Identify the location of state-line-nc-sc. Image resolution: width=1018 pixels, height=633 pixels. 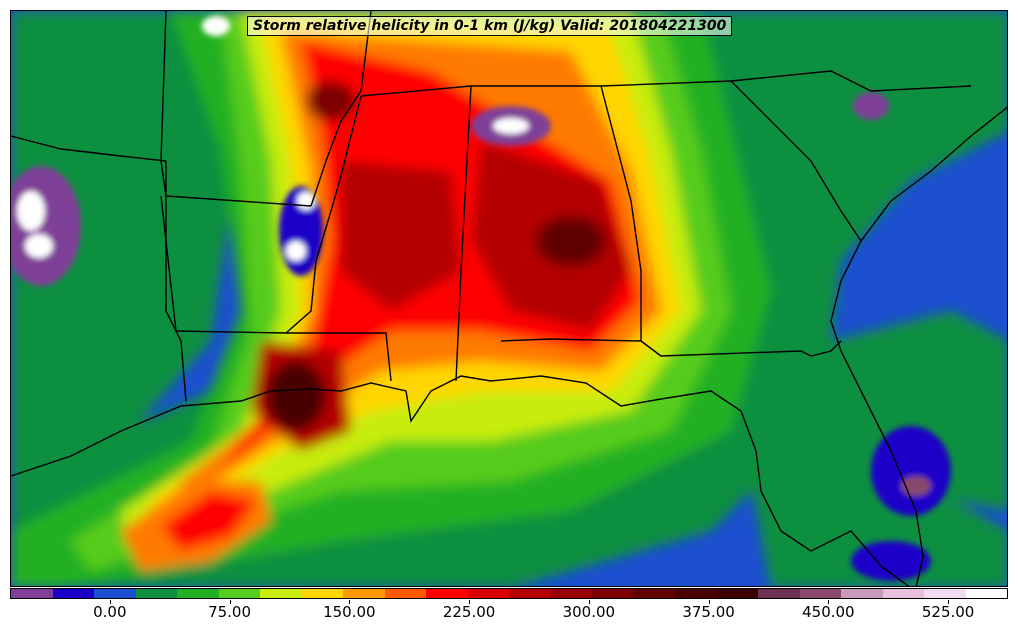
(851, 81).